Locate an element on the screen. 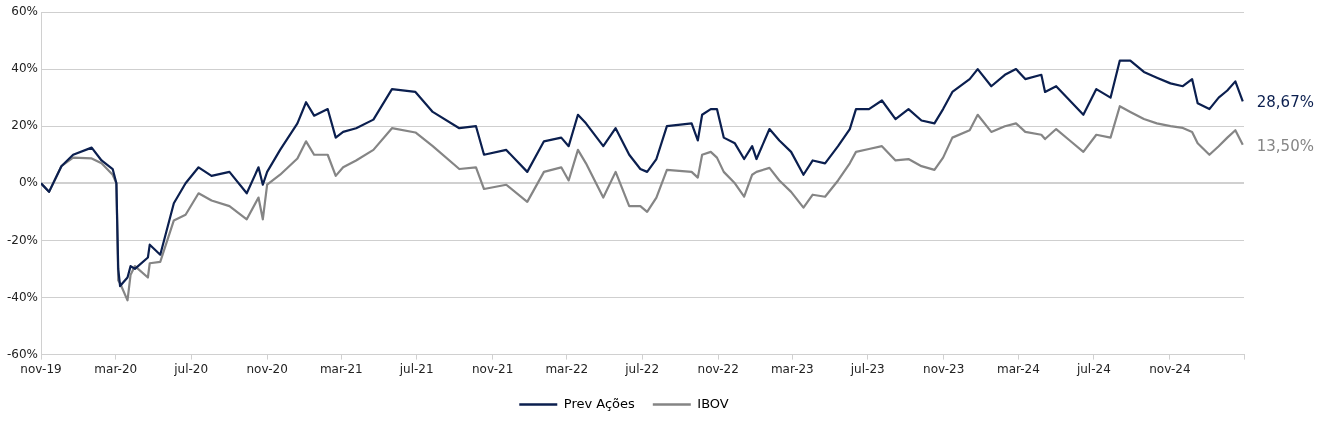 This screenshot has width=1328, height=425. y-tick-label: 60% is located at coordinates (24, 11).